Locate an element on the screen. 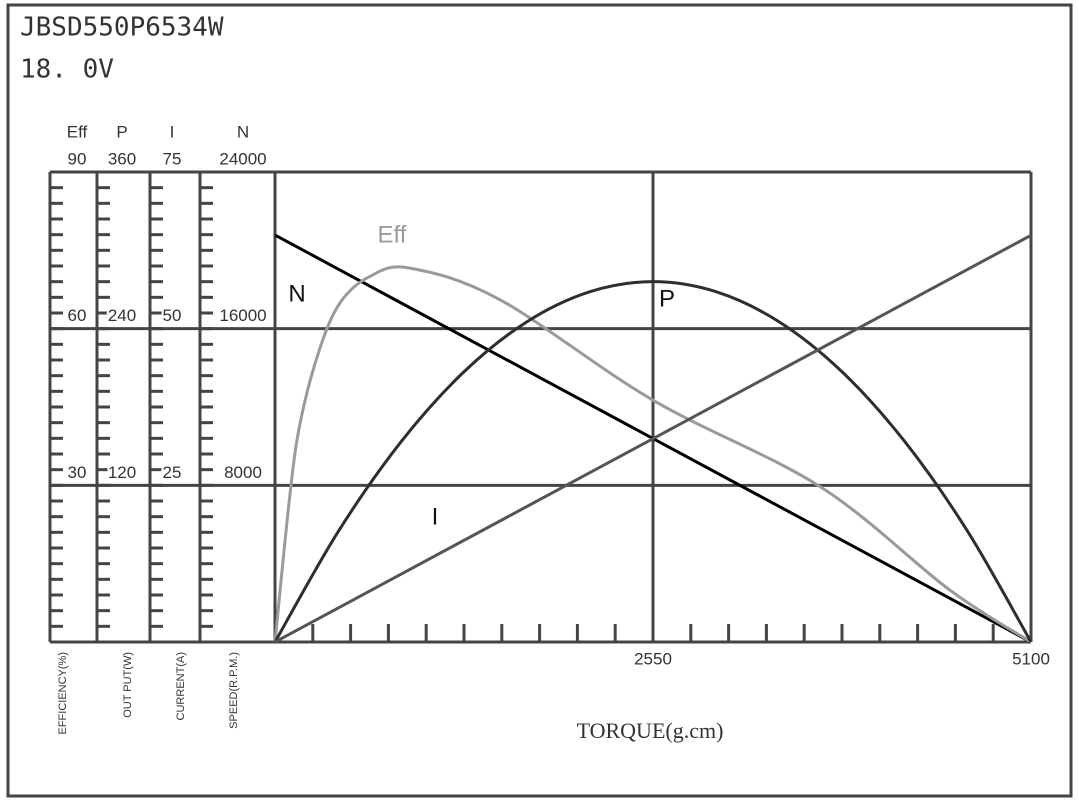  curve-label: I is located at coordinates (435, 516).